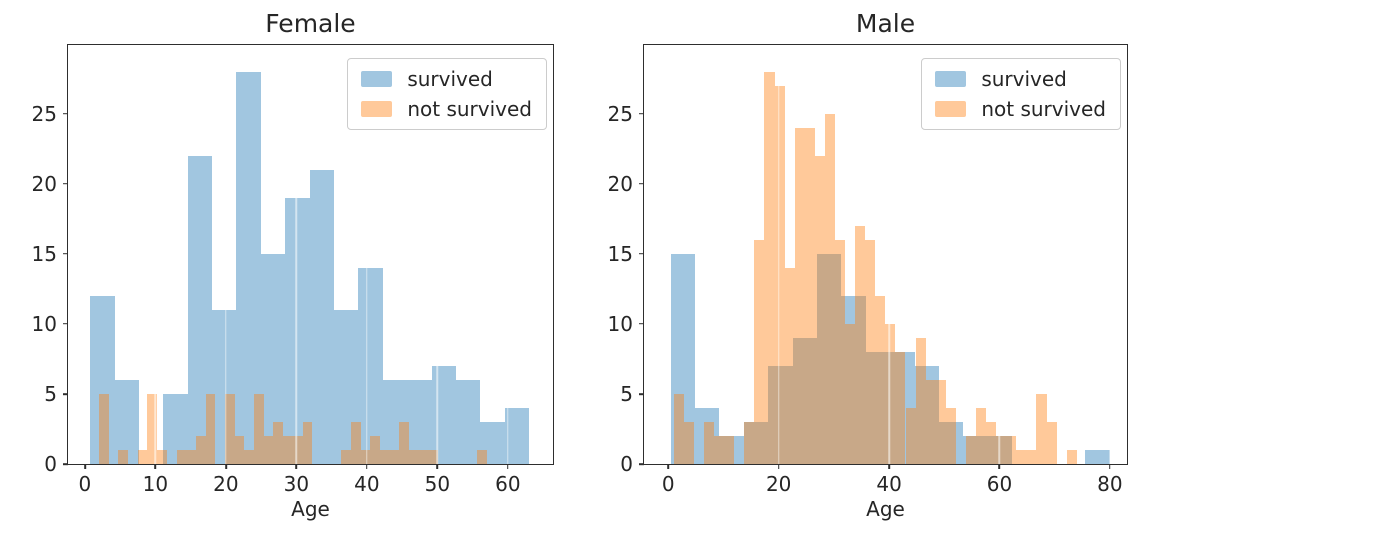 The height and width of the screenshot is (551, 1400). I want to click on x-tick-label: 0, so click(668, 484).